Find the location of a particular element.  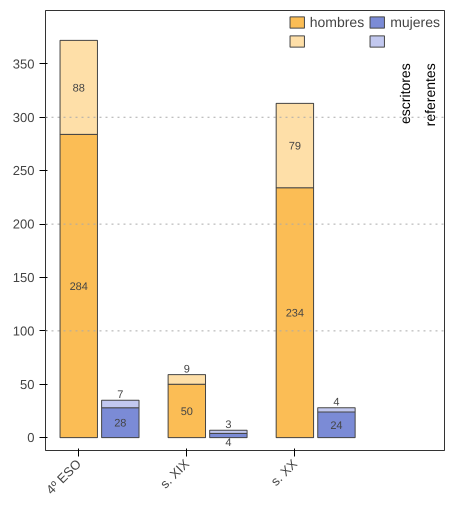

data-label: 50 is located at coordinates (186, 412).